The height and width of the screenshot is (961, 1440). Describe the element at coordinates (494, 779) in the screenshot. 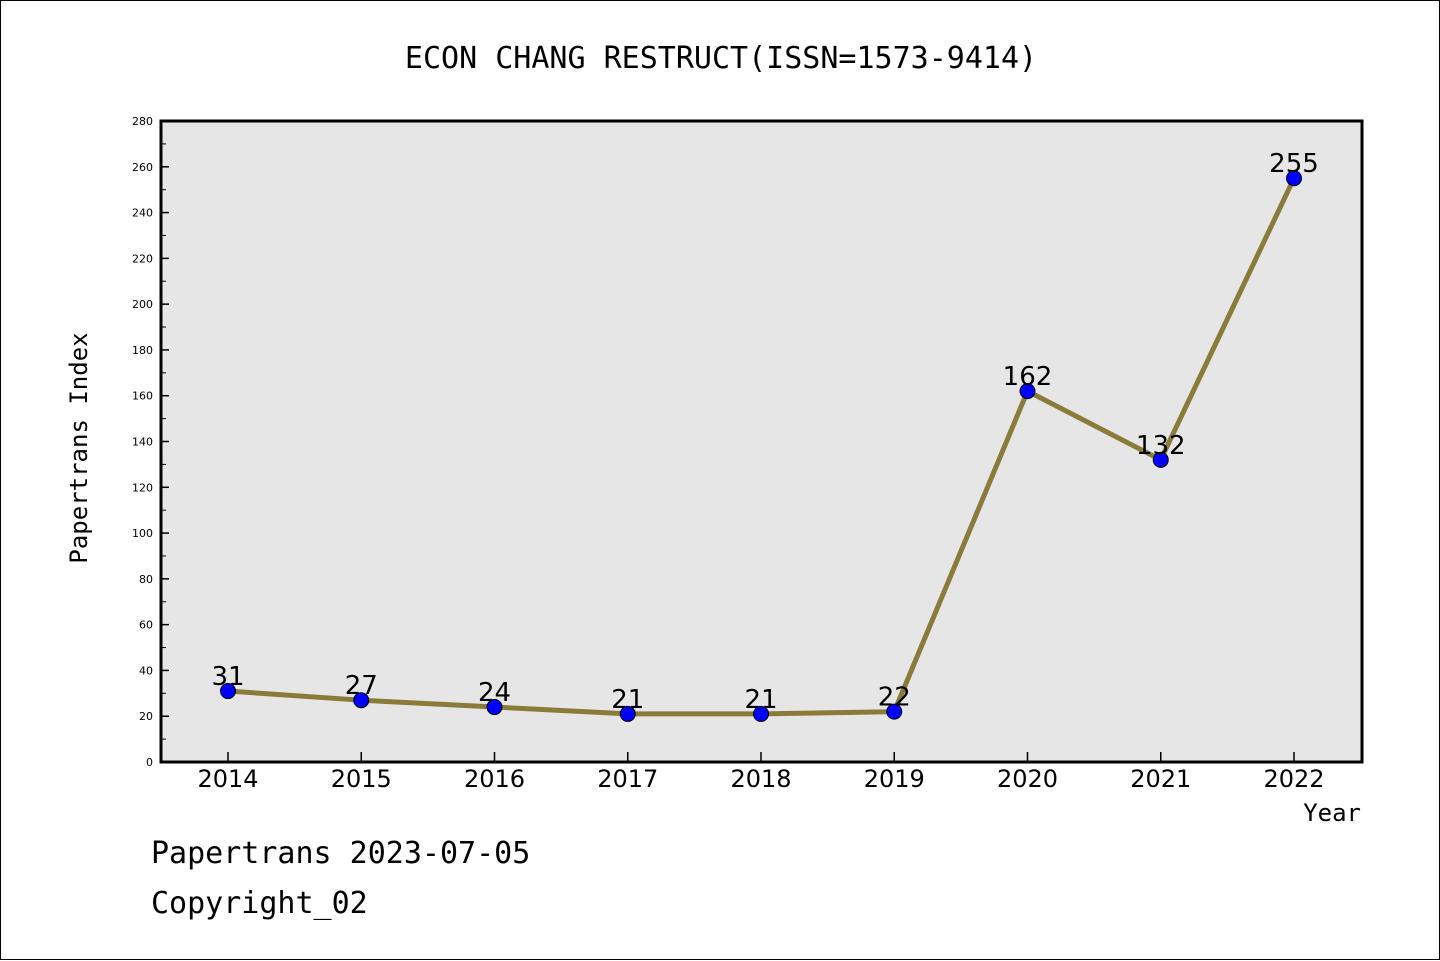

I see `x-tick-label: 2016` at that location.